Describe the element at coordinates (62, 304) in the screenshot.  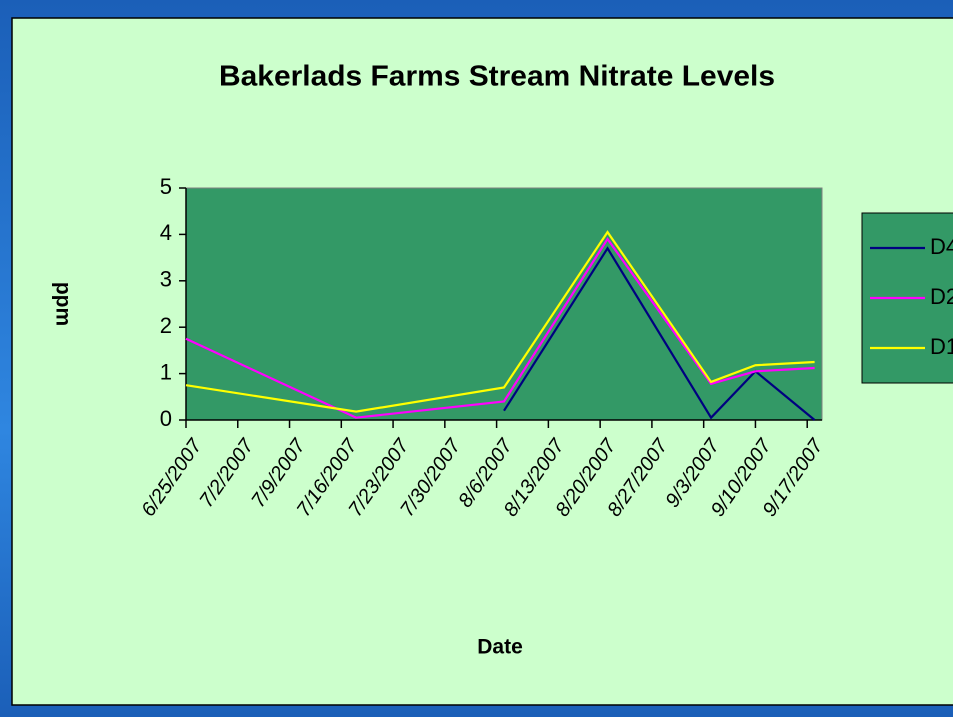
I see `y-axis-label: ppm` at that location.